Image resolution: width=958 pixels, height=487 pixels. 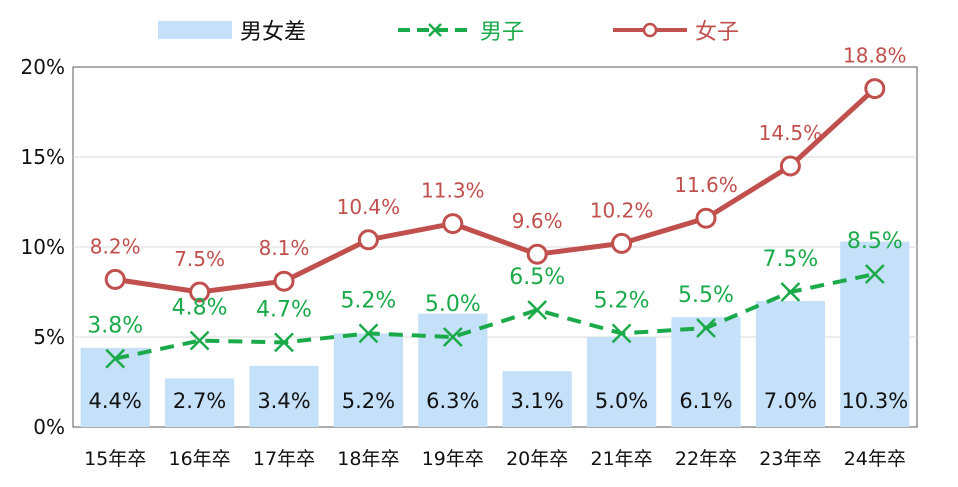 I want to click on x-tick-label: 16年卒, so click(x=200, y=459).